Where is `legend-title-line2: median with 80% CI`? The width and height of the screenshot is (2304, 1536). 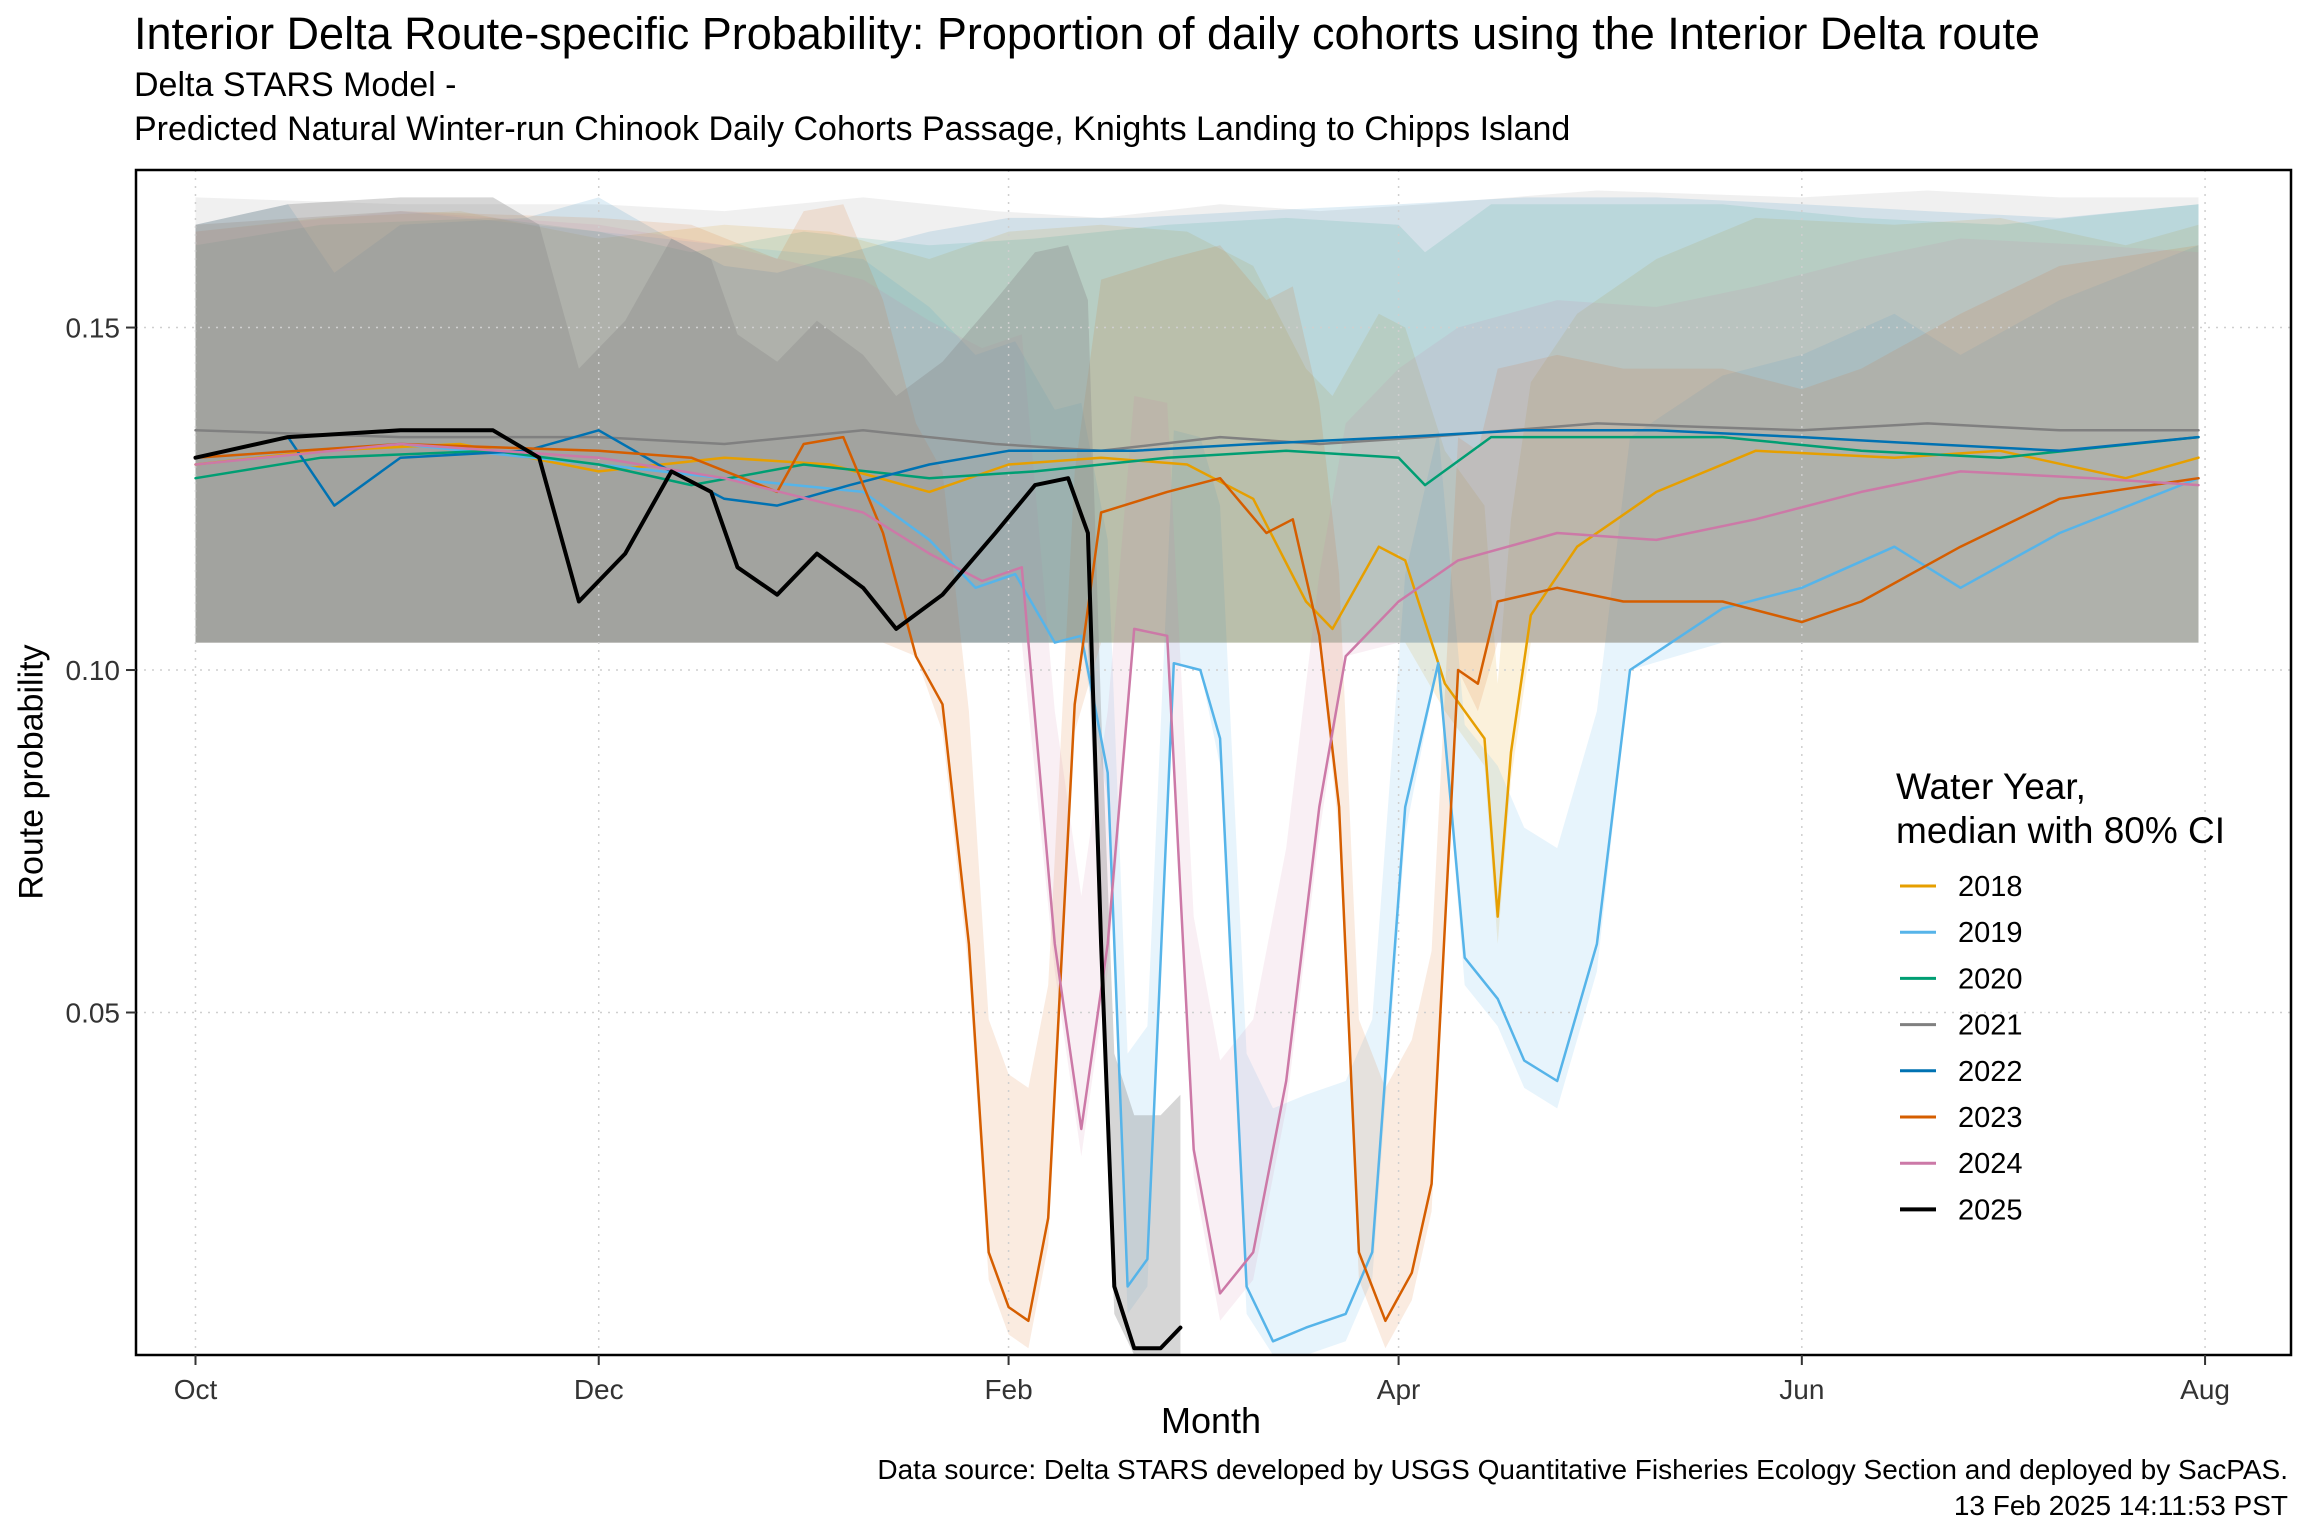
legend-title-line2: median with 80% CI is located at coordinates (2060, 830).